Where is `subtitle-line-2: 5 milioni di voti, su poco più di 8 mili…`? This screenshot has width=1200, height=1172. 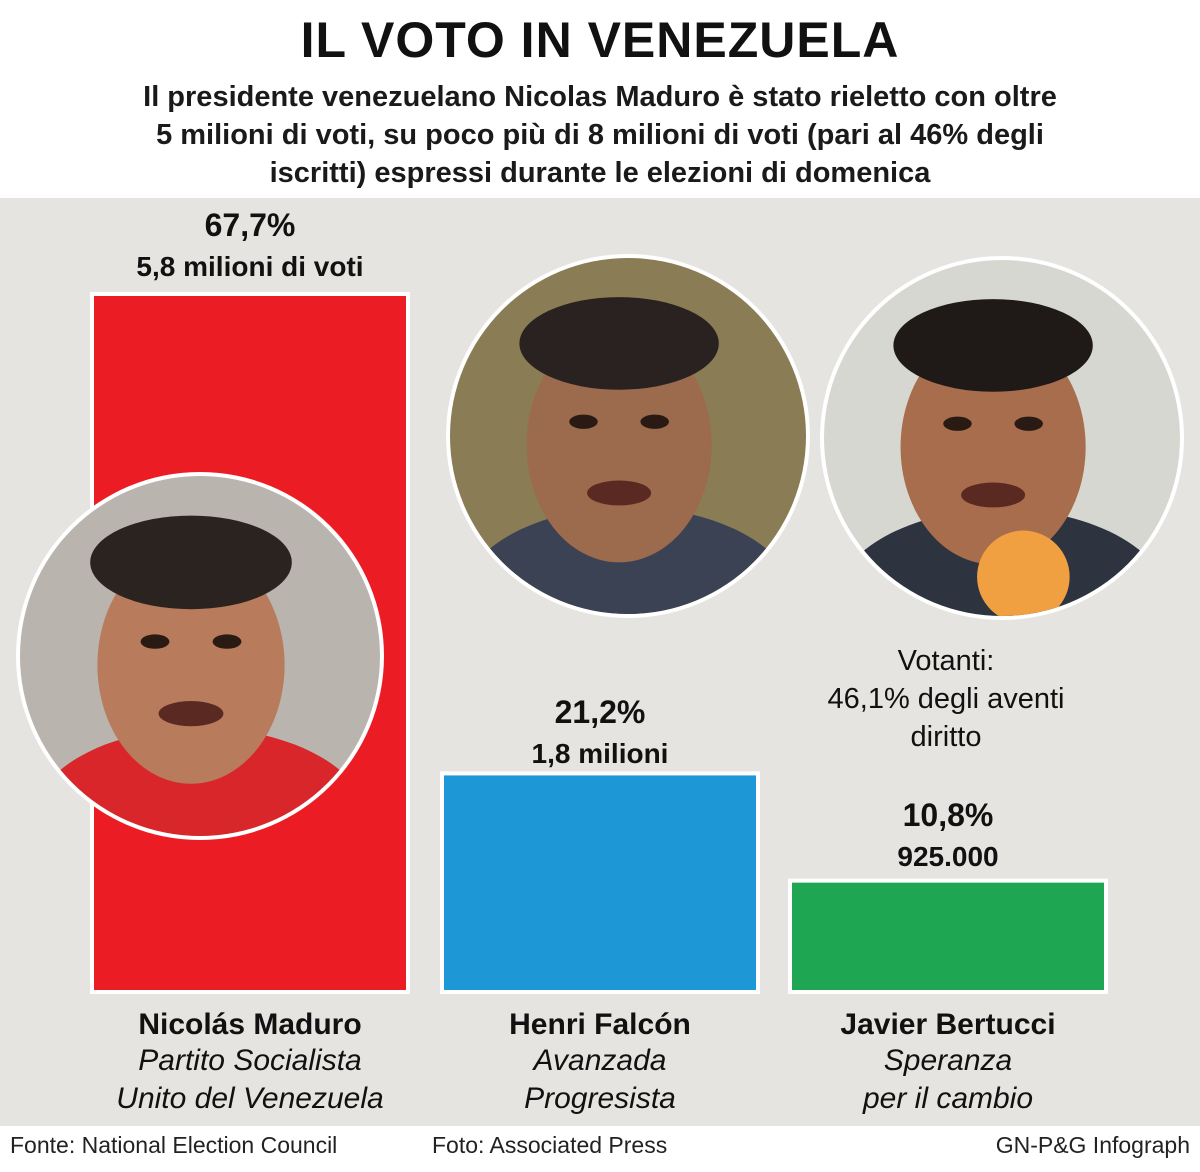
subtitle-line-2: 5 milioni di voti, su poco più di 8 mili… is located at coordinates (600, 135).